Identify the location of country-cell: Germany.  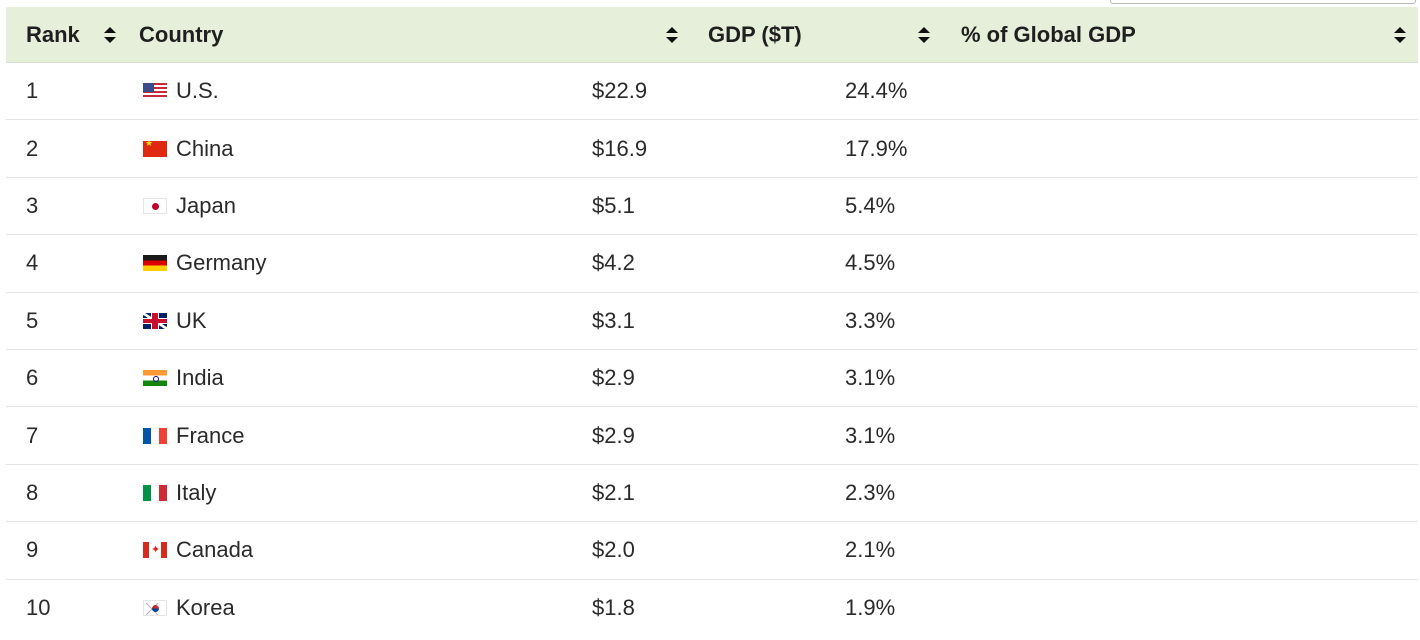
(288, 263).